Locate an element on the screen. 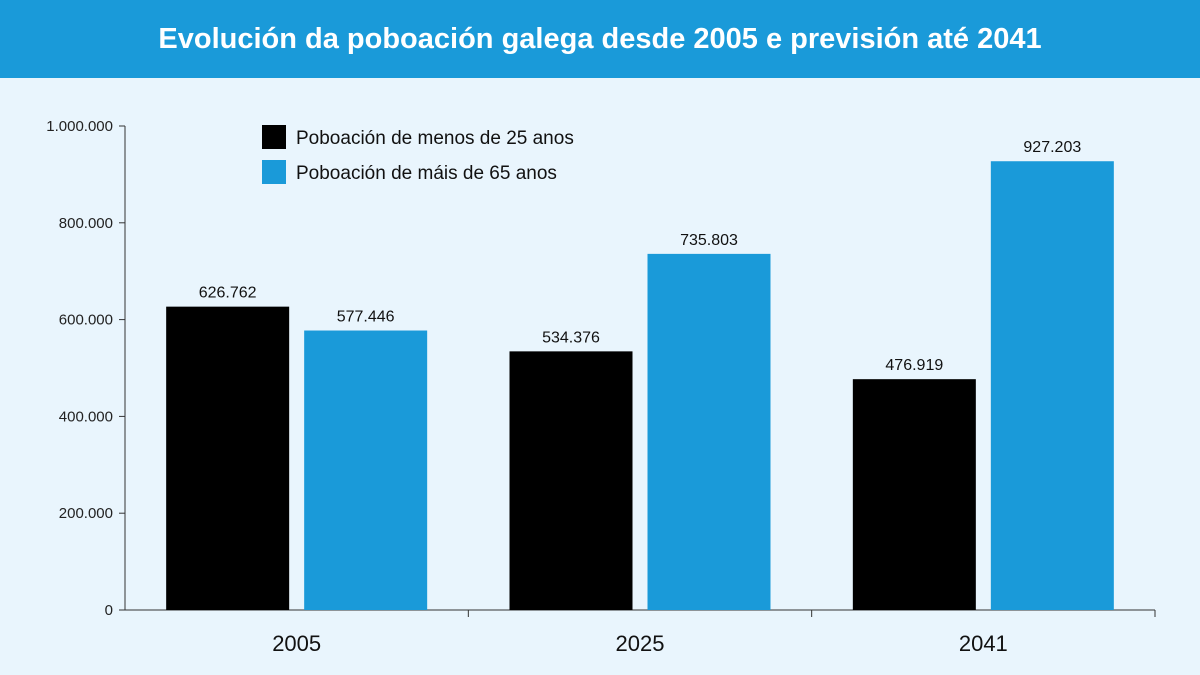 The width and height of the screenshot is (1200, 675). legend-label: Poboación de máis de 65 anos is located at coordinates (426, 173).